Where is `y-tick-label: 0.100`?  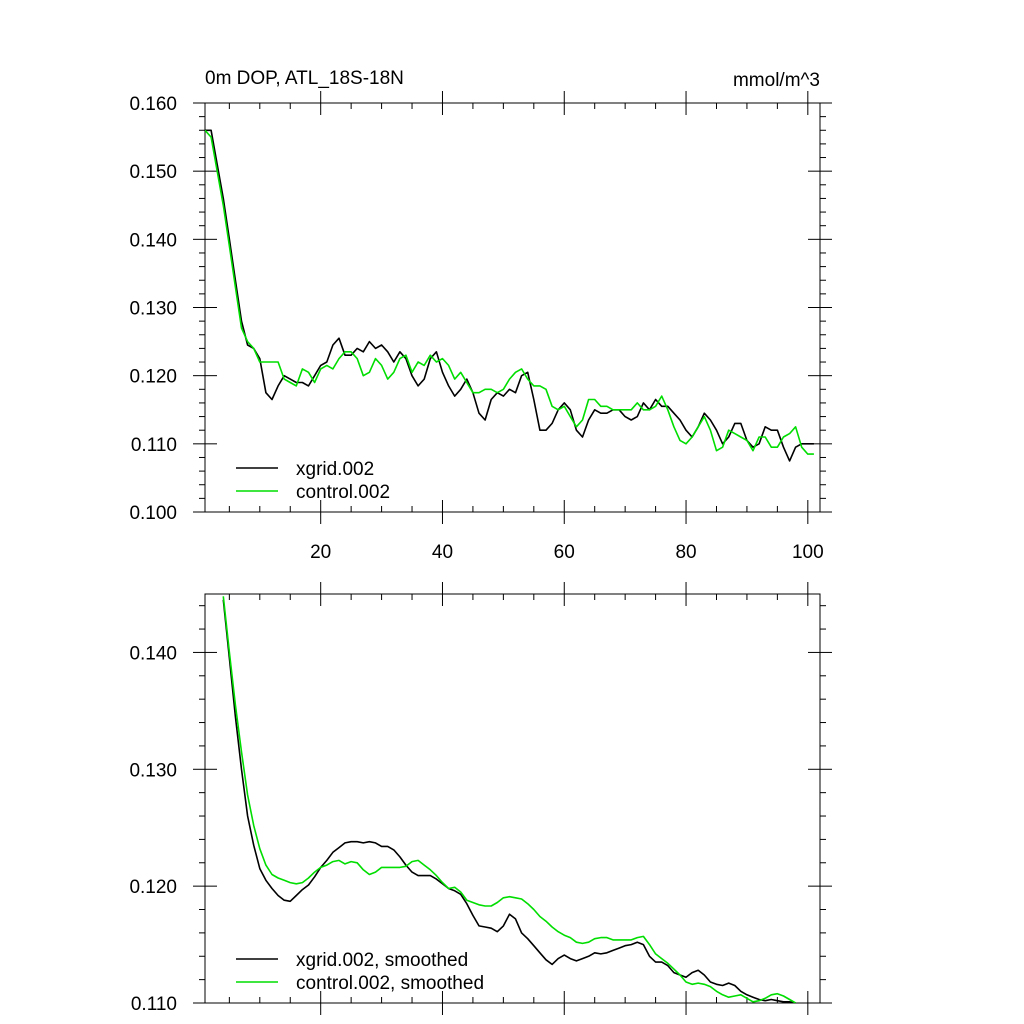 y-tick-label: 0.100 is located at coordinates (153, 513).